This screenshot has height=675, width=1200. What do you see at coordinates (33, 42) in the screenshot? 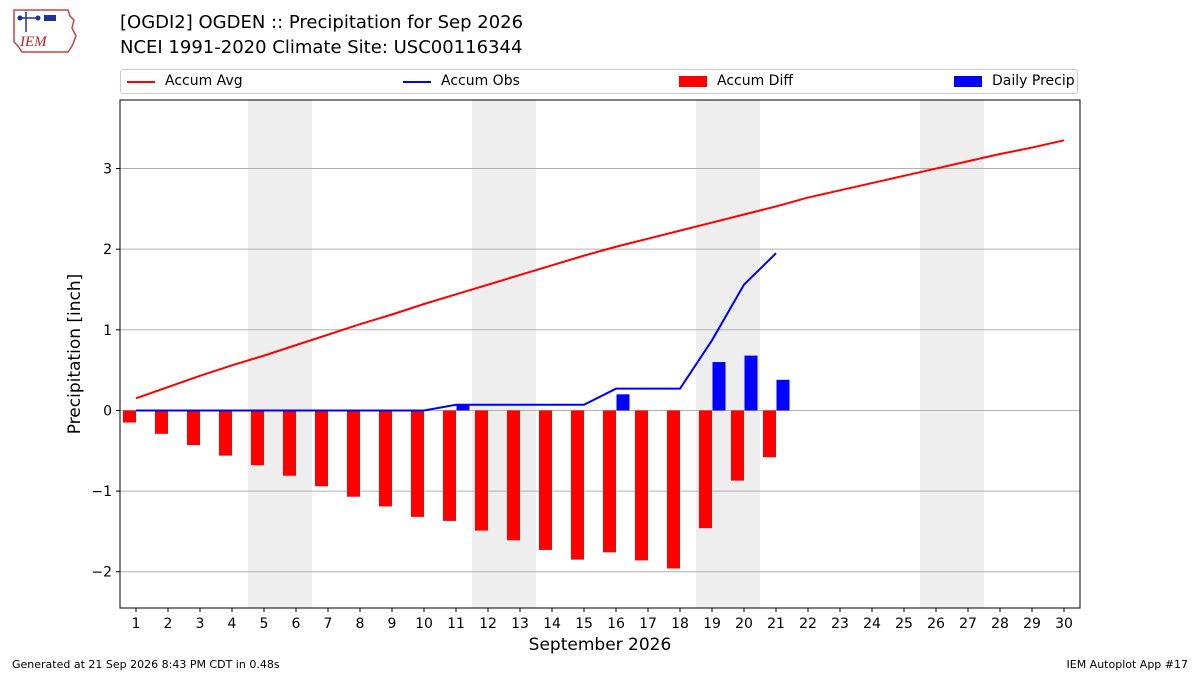
I see `logo-text: IEM` at bounding box center [33, 42].